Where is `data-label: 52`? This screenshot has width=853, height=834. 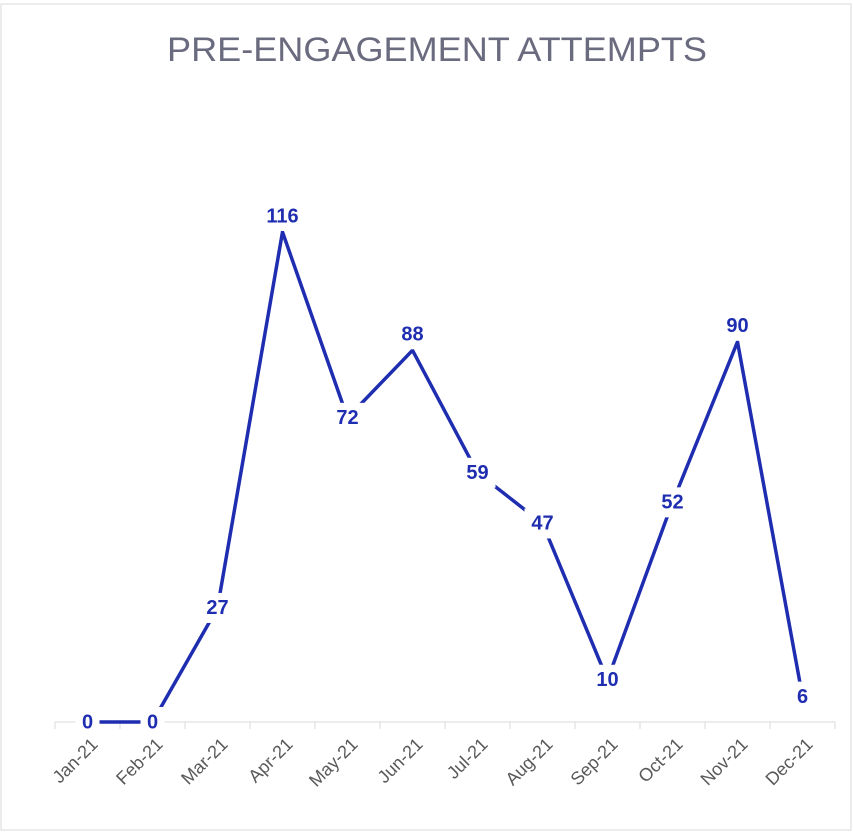 data-label: 52 is located at coordinates (672, 503).